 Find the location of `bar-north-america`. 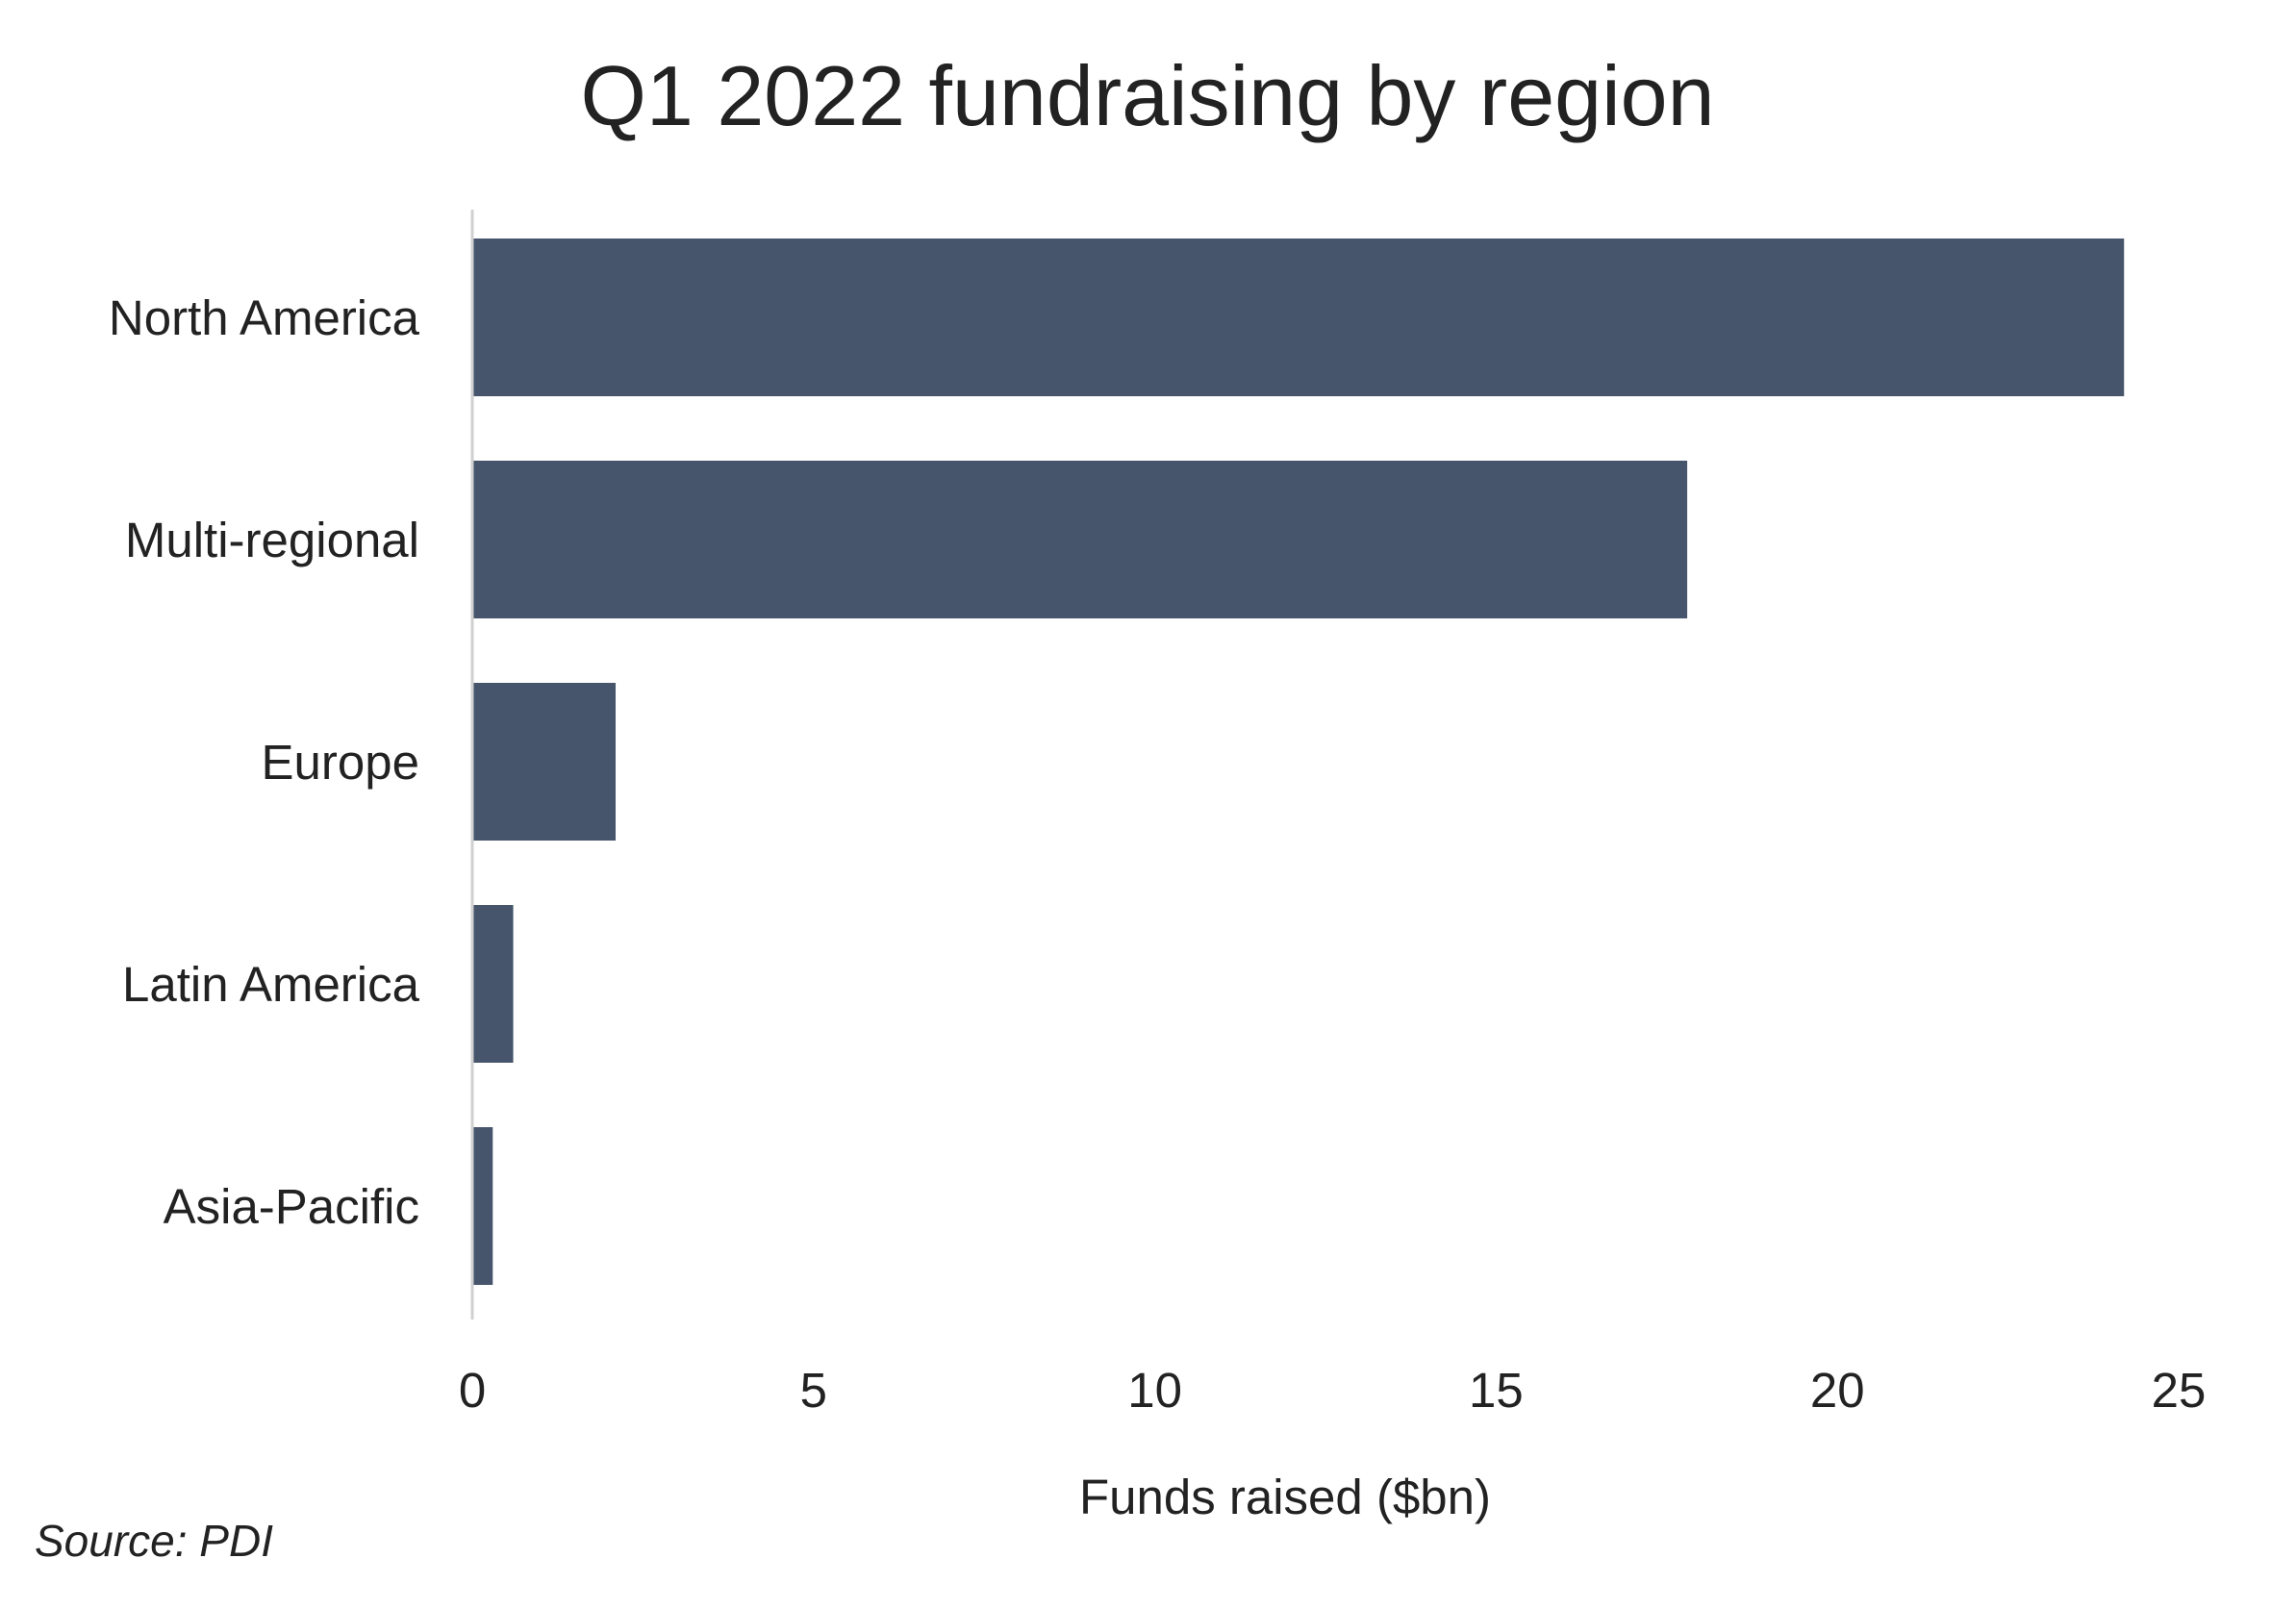

bar-north-america is located at coordinates (1298, 317).